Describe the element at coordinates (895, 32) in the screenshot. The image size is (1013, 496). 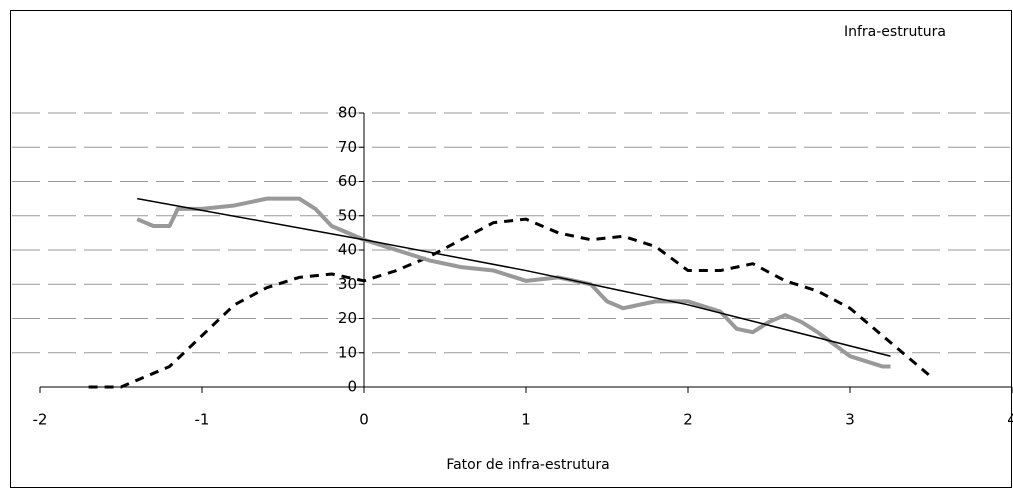
I see `chart-title: Infra-estrutura` at that location.